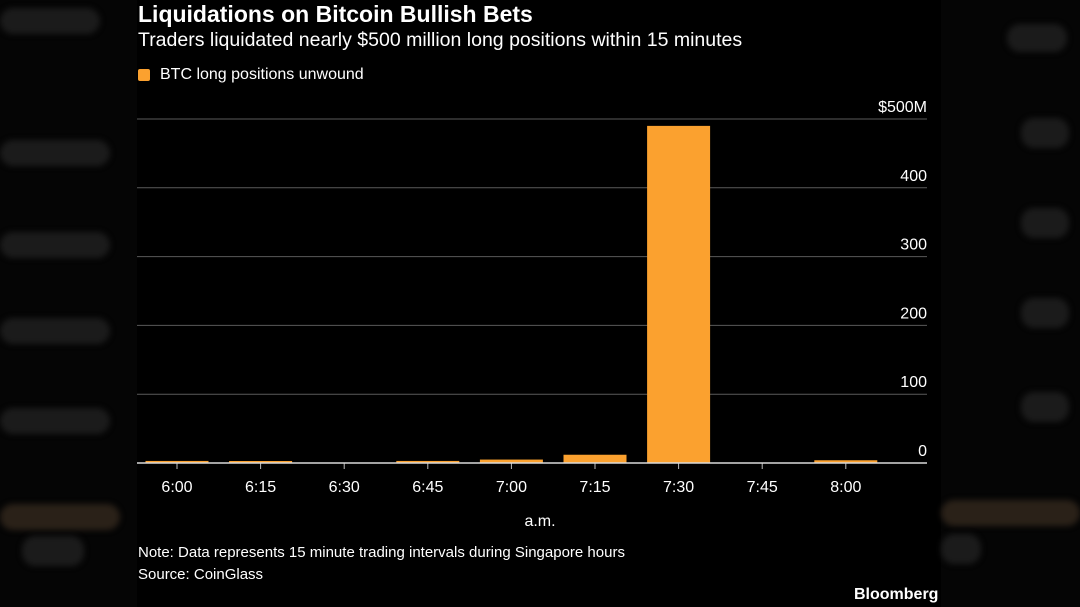  I want to click on x-tick-label: 7:15, so click(594, 487).